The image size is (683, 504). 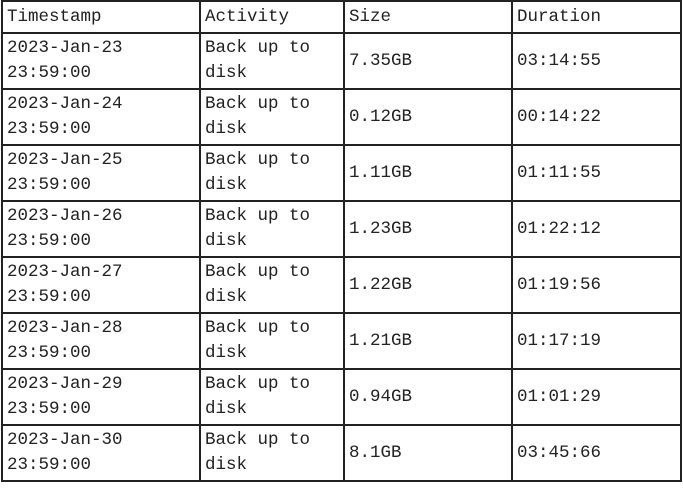 What do you see at coordinates (381, 116) in the screenshot?
I see `size-text: 0.12GB` at bounding box center [381, 116].